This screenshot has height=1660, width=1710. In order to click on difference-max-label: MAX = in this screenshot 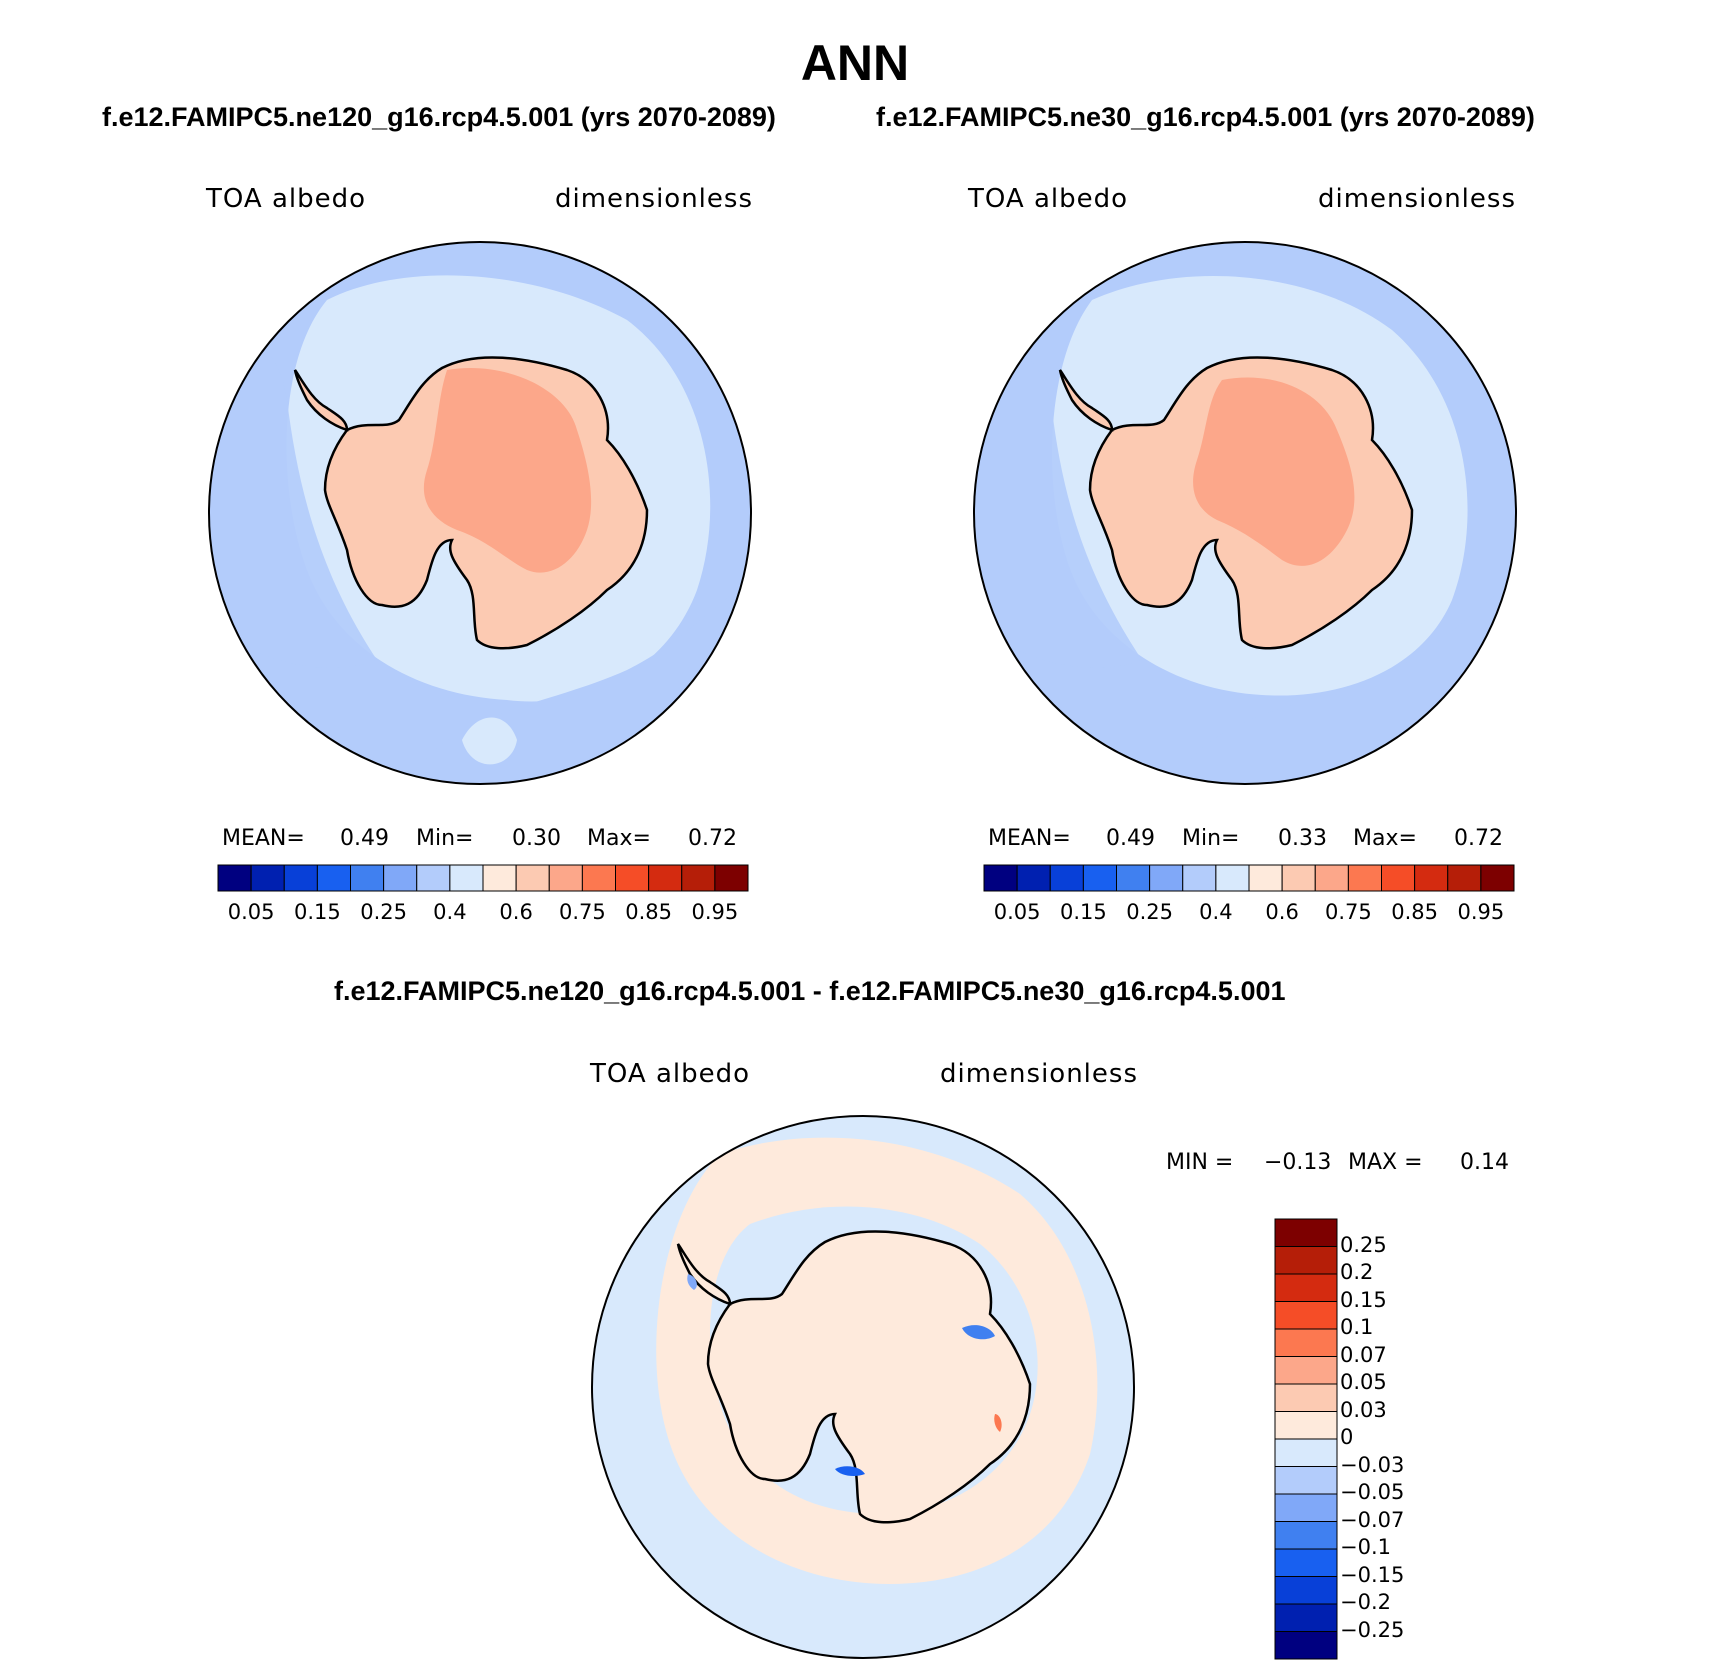, I will do `click(1385, 1162)`.